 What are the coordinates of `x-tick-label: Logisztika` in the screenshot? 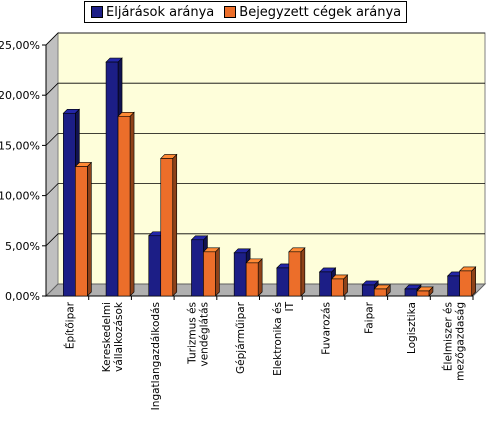 It's located at (412, 328).